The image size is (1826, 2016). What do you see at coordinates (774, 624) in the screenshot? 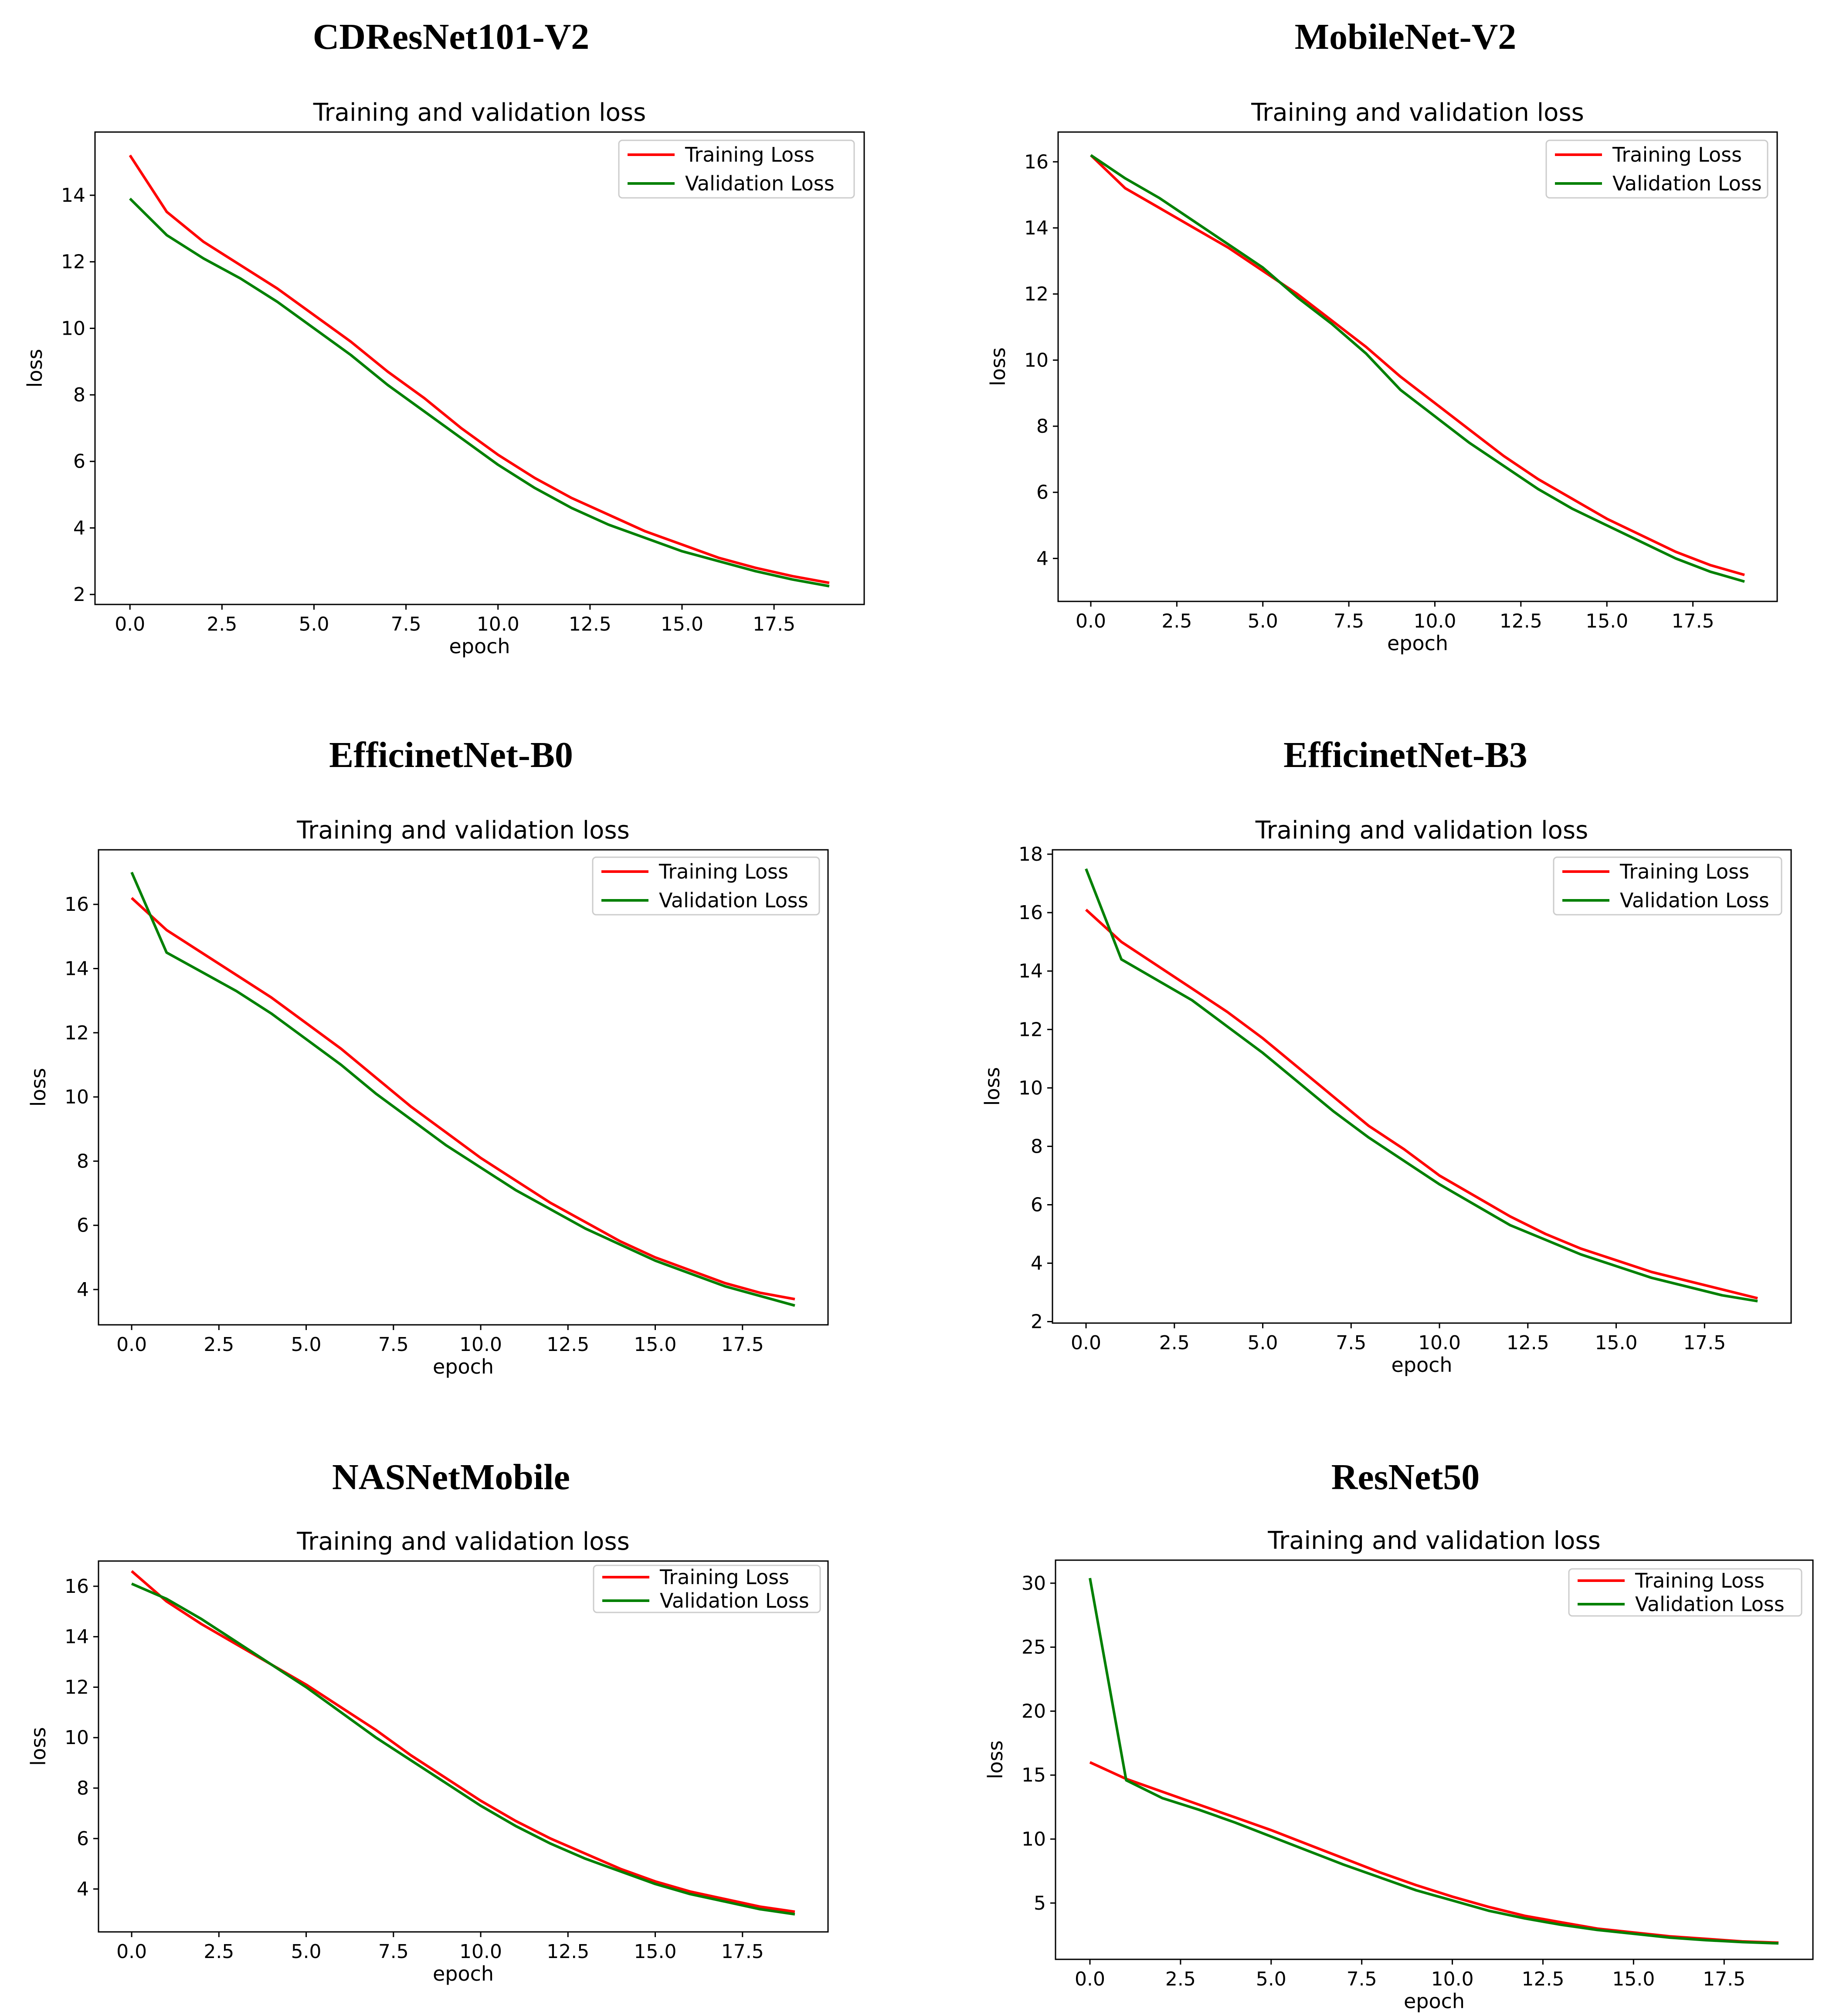
I see `x-tick-label: 17.5` at bounding box center [774, 624].